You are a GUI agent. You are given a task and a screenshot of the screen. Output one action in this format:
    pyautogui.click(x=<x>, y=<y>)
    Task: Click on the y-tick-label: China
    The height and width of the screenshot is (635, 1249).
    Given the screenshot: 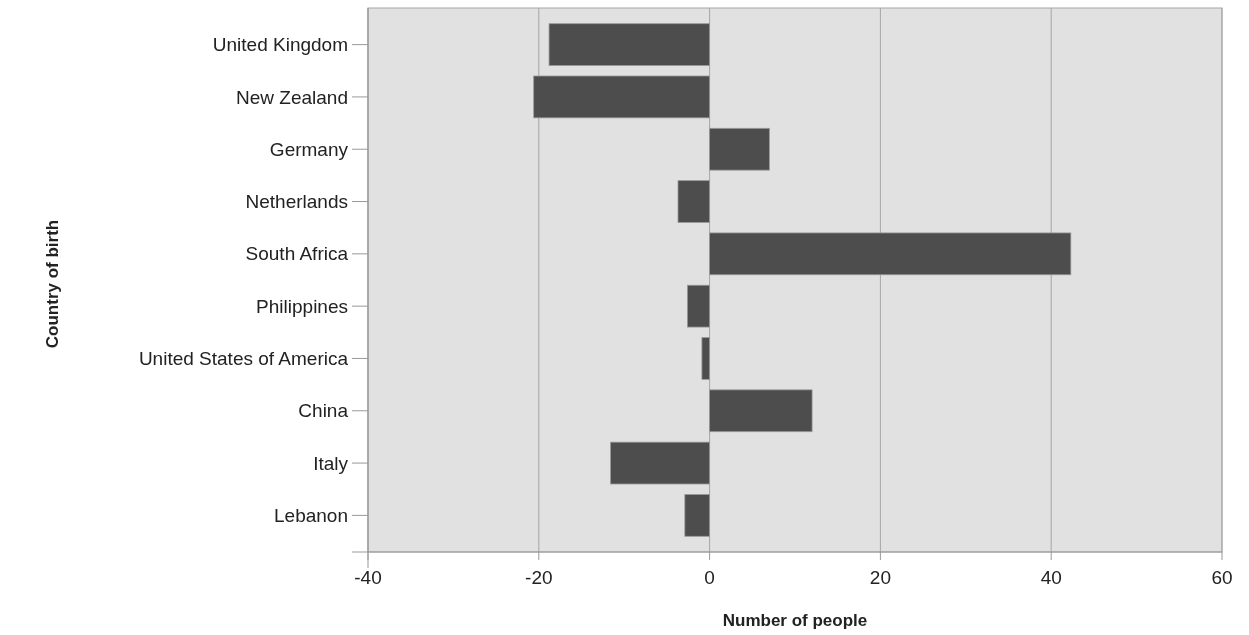 What is the action you would take?
    pyautogui.click(x=323, y=411)
    